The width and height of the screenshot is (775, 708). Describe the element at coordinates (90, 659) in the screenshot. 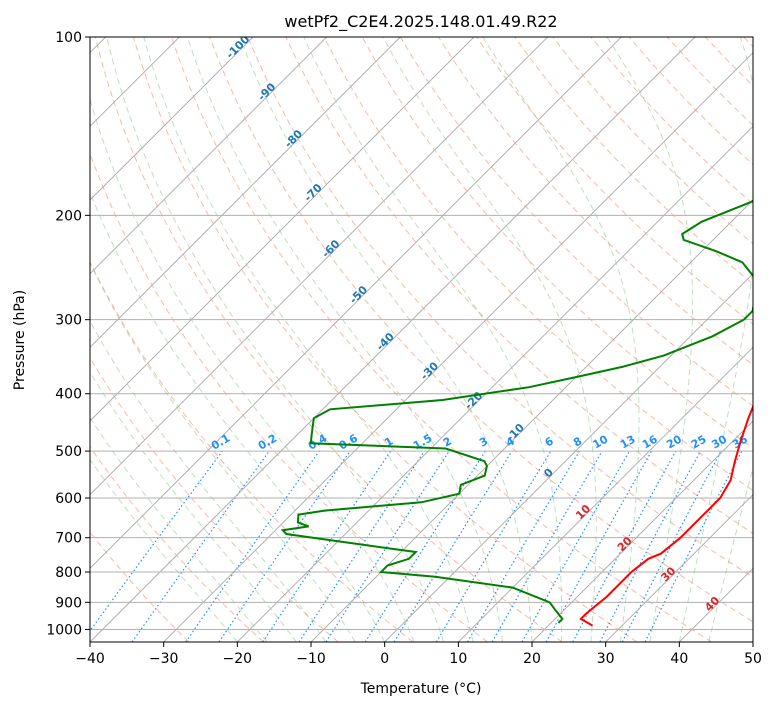

I see `x-tick-label: −40` at that location.